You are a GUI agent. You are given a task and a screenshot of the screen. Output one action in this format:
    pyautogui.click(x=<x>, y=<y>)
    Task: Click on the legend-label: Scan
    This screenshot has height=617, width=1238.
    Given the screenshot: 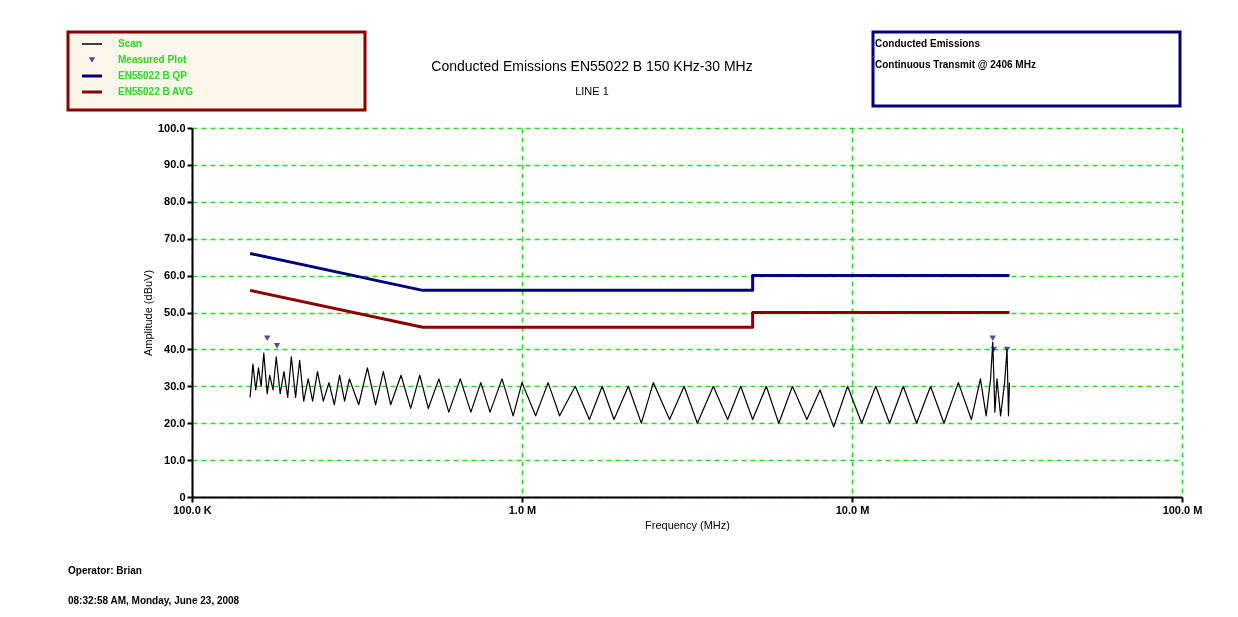 What is the action you would take?
    pyautogui.click(x=130, y=43)
    